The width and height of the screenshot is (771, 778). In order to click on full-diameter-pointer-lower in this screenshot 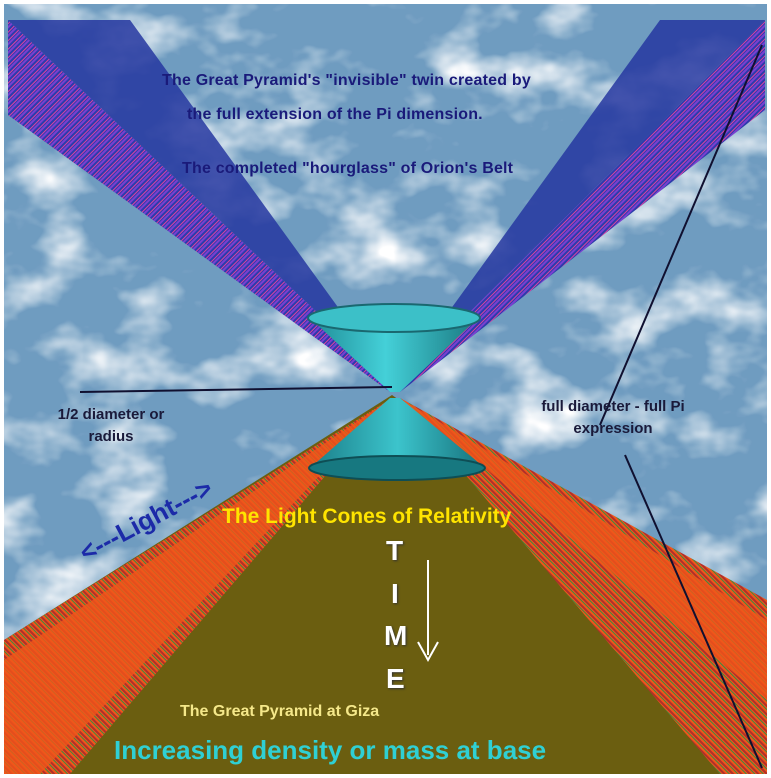, I will do `click(693, 611)`.